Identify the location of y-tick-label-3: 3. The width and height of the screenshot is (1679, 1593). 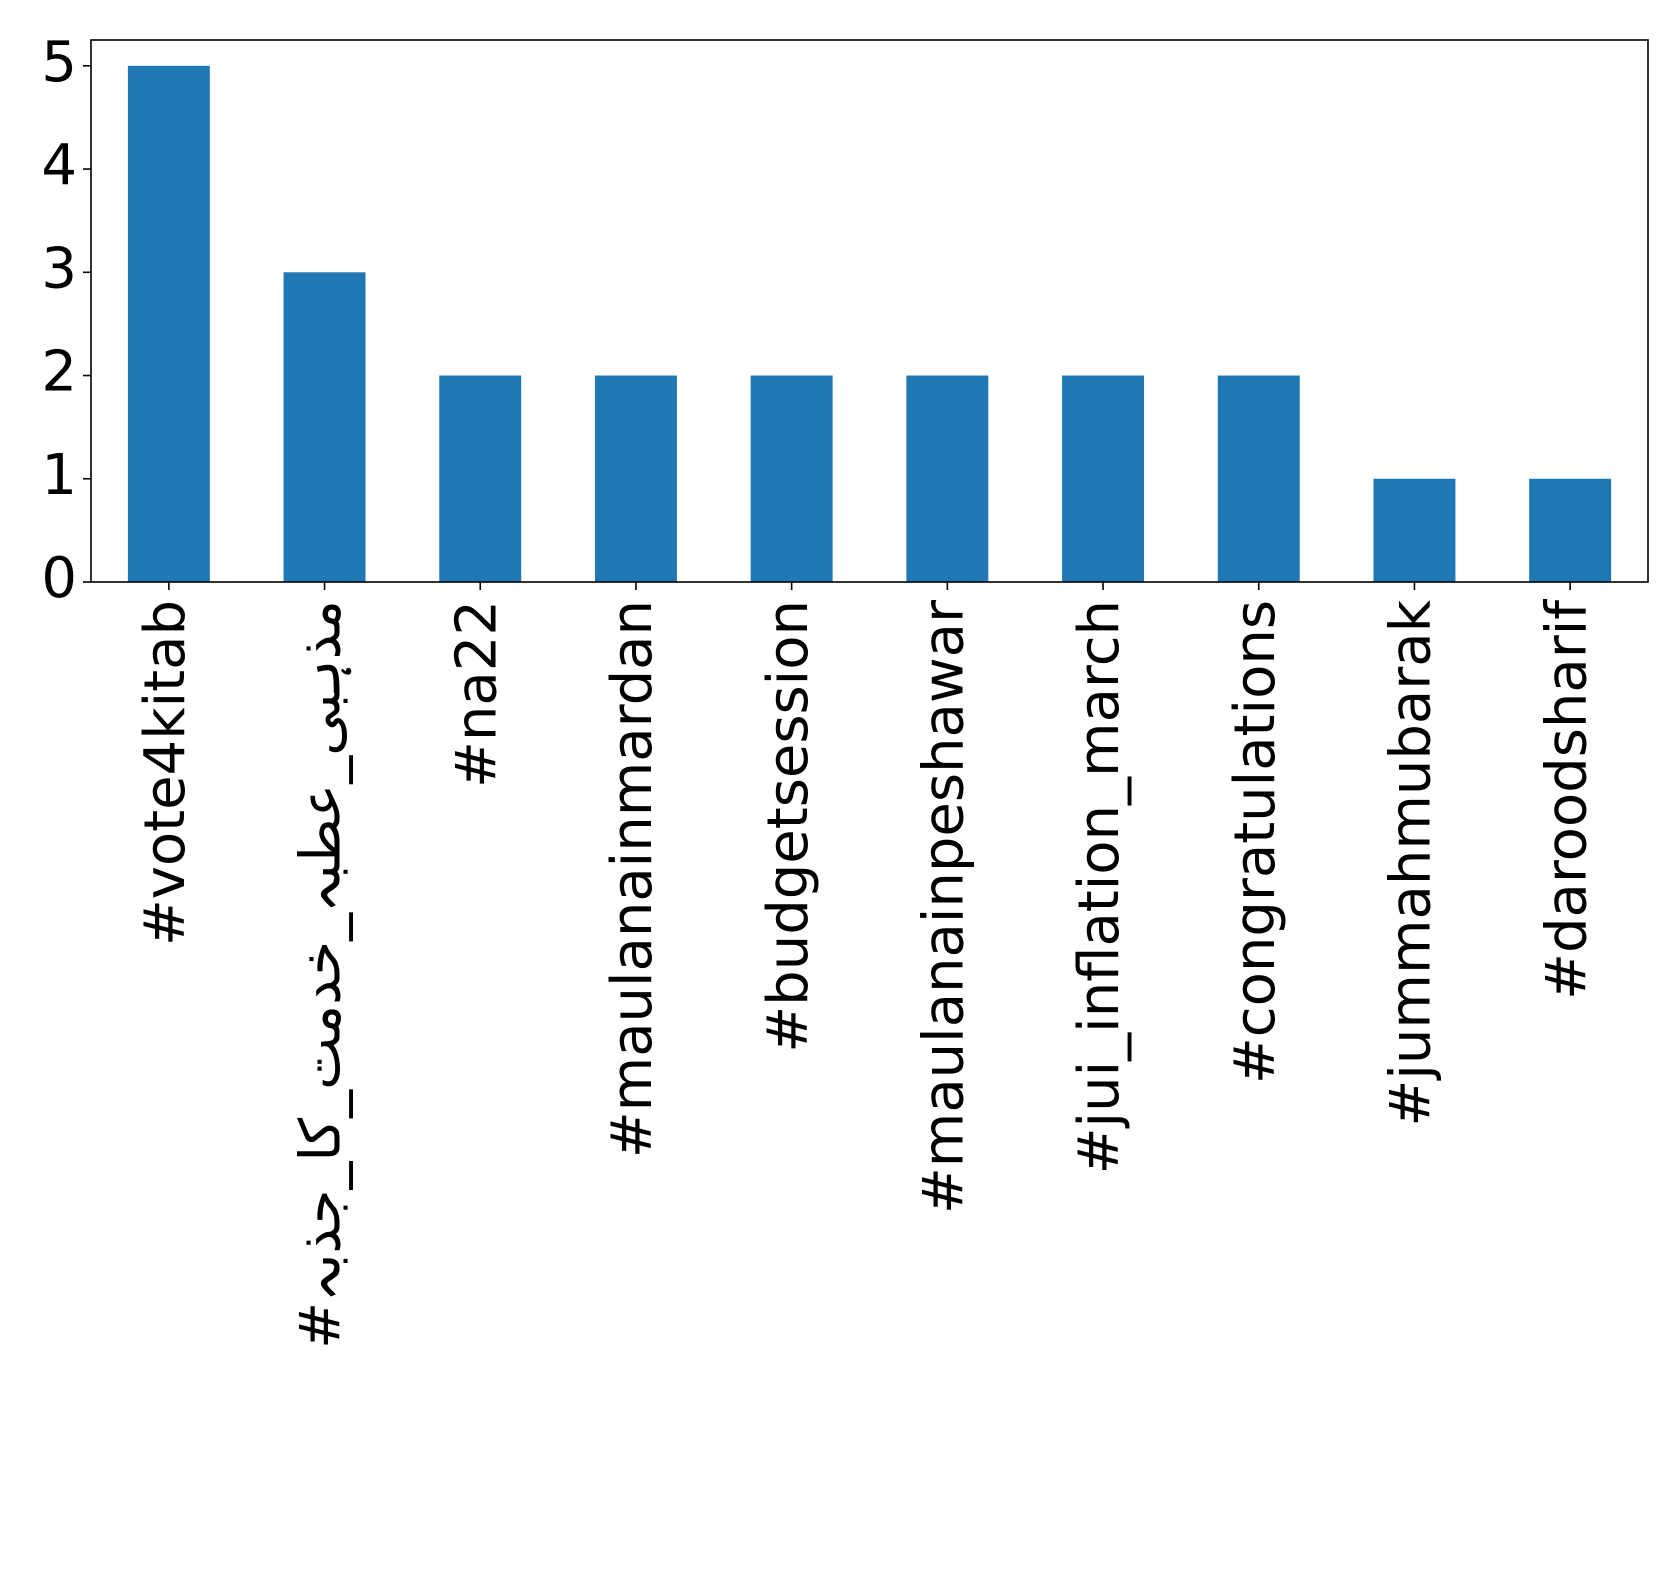
(59, 268).